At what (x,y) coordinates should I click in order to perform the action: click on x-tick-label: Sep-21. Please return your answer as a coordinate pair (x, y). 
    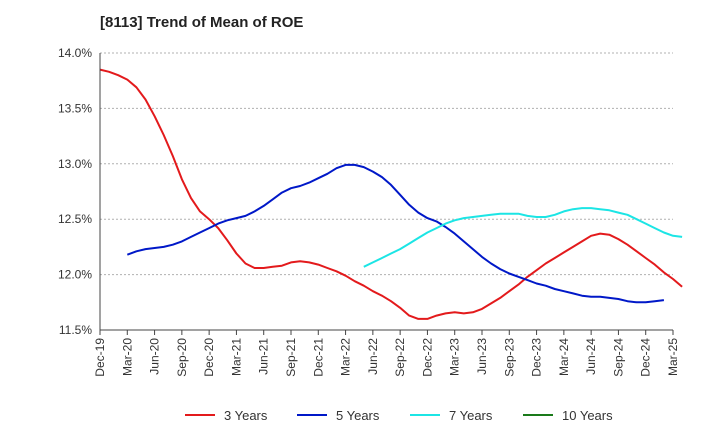
    Looking at the image, I should click on (291, 357).